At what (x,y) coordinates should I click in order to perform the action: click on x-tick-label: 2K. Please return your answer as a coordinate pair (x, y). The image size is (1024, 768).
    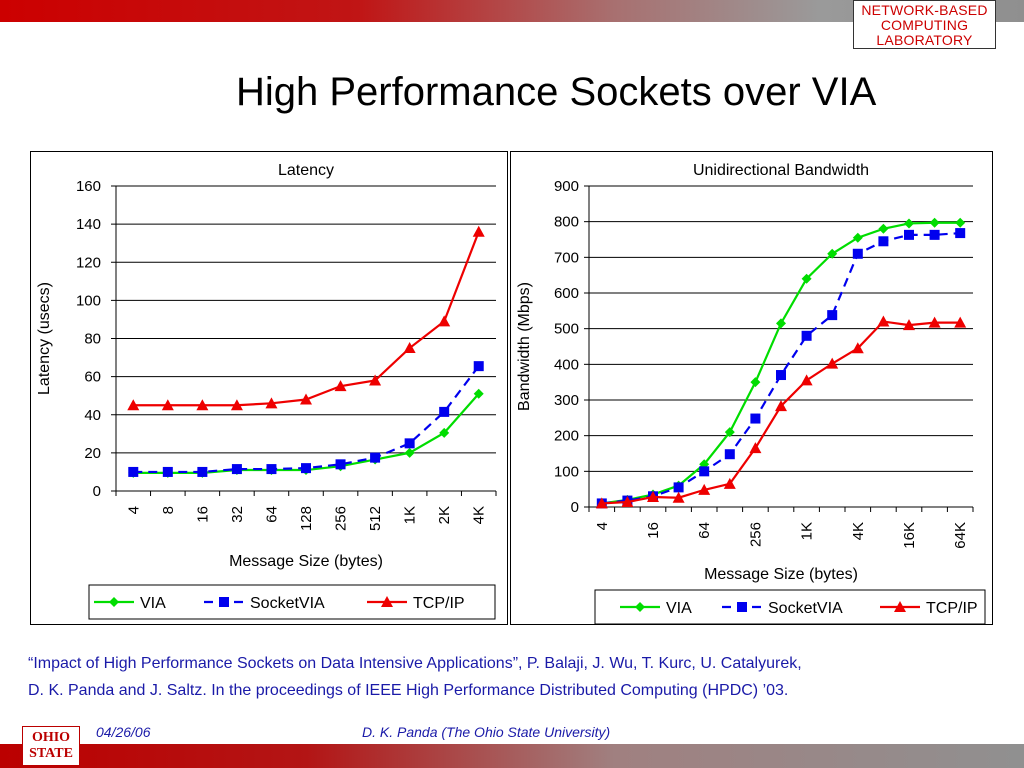
    Looking at the image, I should click on (444, 515).